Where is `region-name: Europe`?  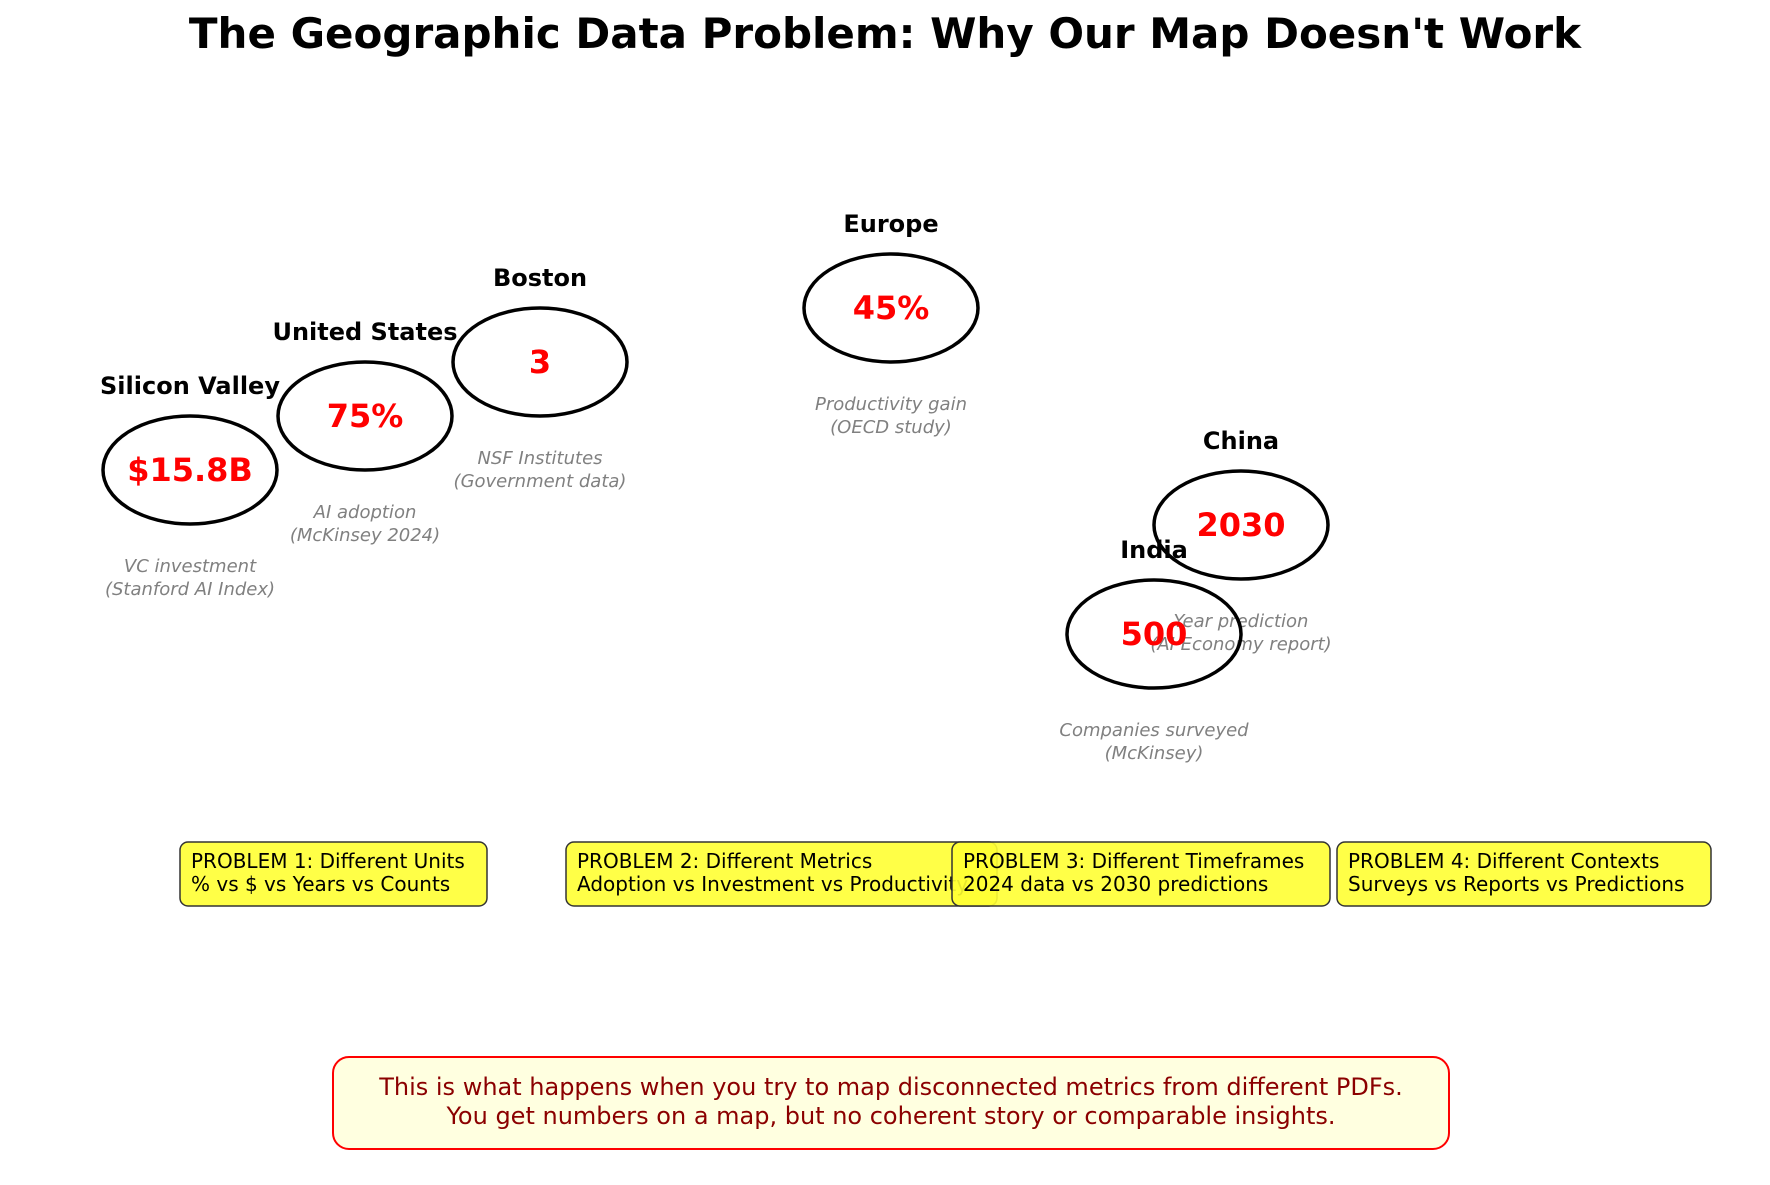 region-name: Europe is located at coordinates (890, 224).